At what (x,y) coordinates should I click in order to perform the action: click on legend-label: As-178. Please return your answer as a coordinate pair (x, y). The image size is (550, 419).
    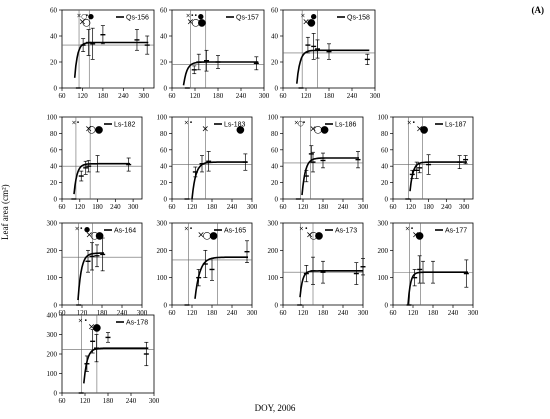
    Looking at the image, I should click on (137, 323).